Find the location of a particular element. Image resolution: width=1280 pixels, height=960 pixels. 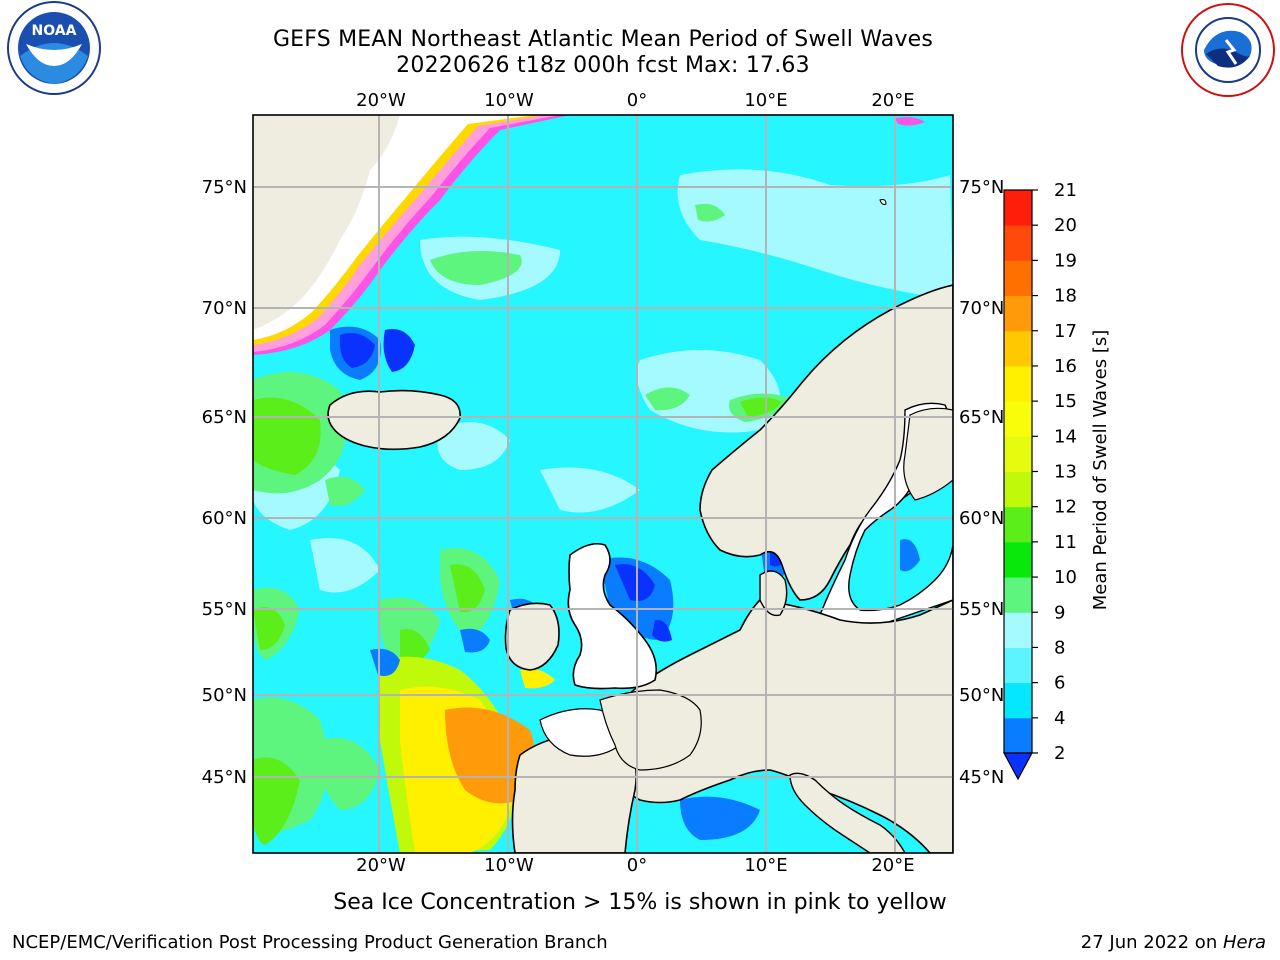

colorbar-tick-label: 17 is located at coordinates (1065, 331).